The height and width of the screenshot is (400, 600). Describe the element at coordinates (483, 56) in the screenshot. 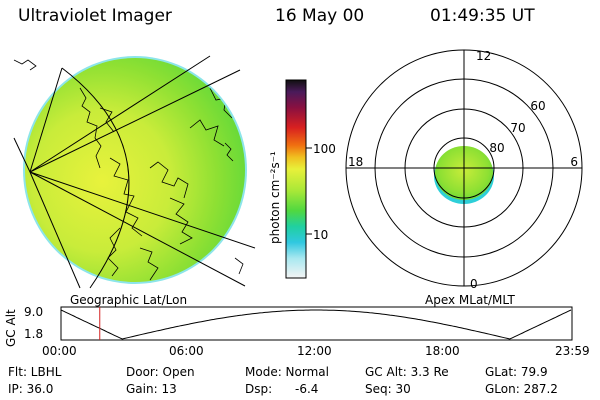

I see `mlt-label-12: 12` at that location.